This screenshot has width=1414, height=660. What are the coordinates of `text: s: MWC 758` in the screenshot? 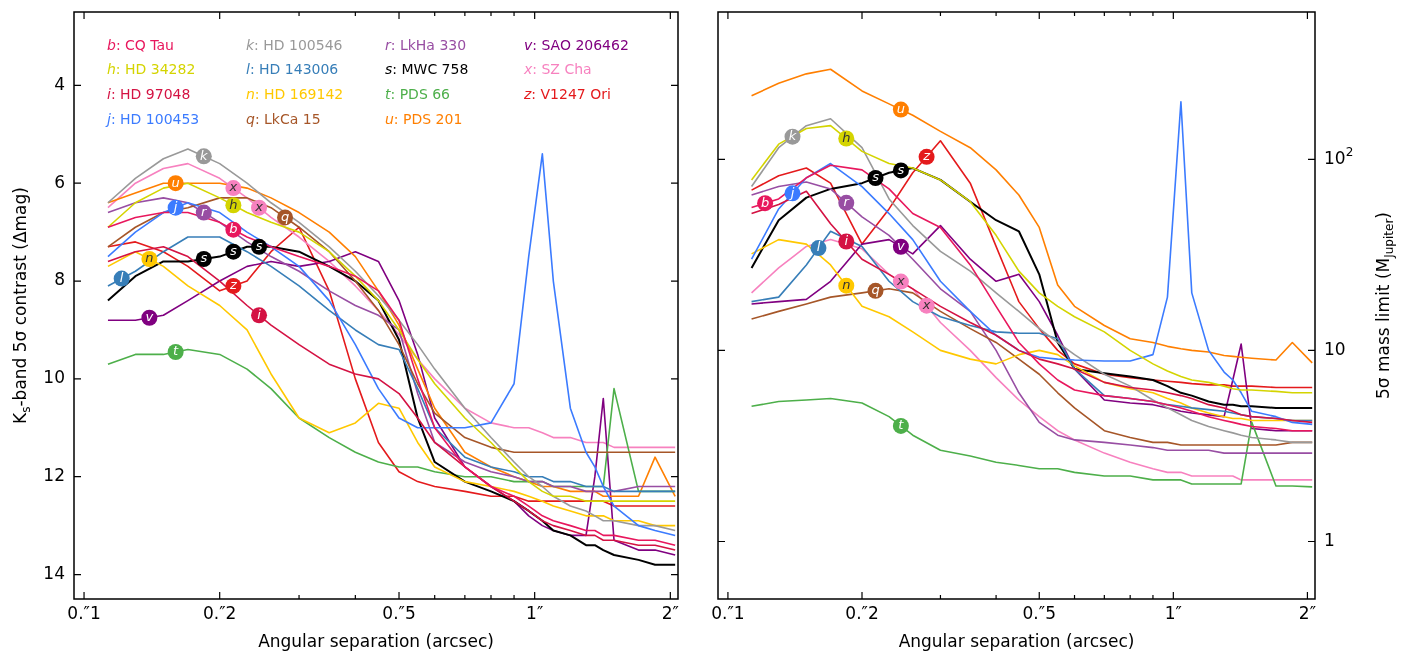 It's located at (427, 69).